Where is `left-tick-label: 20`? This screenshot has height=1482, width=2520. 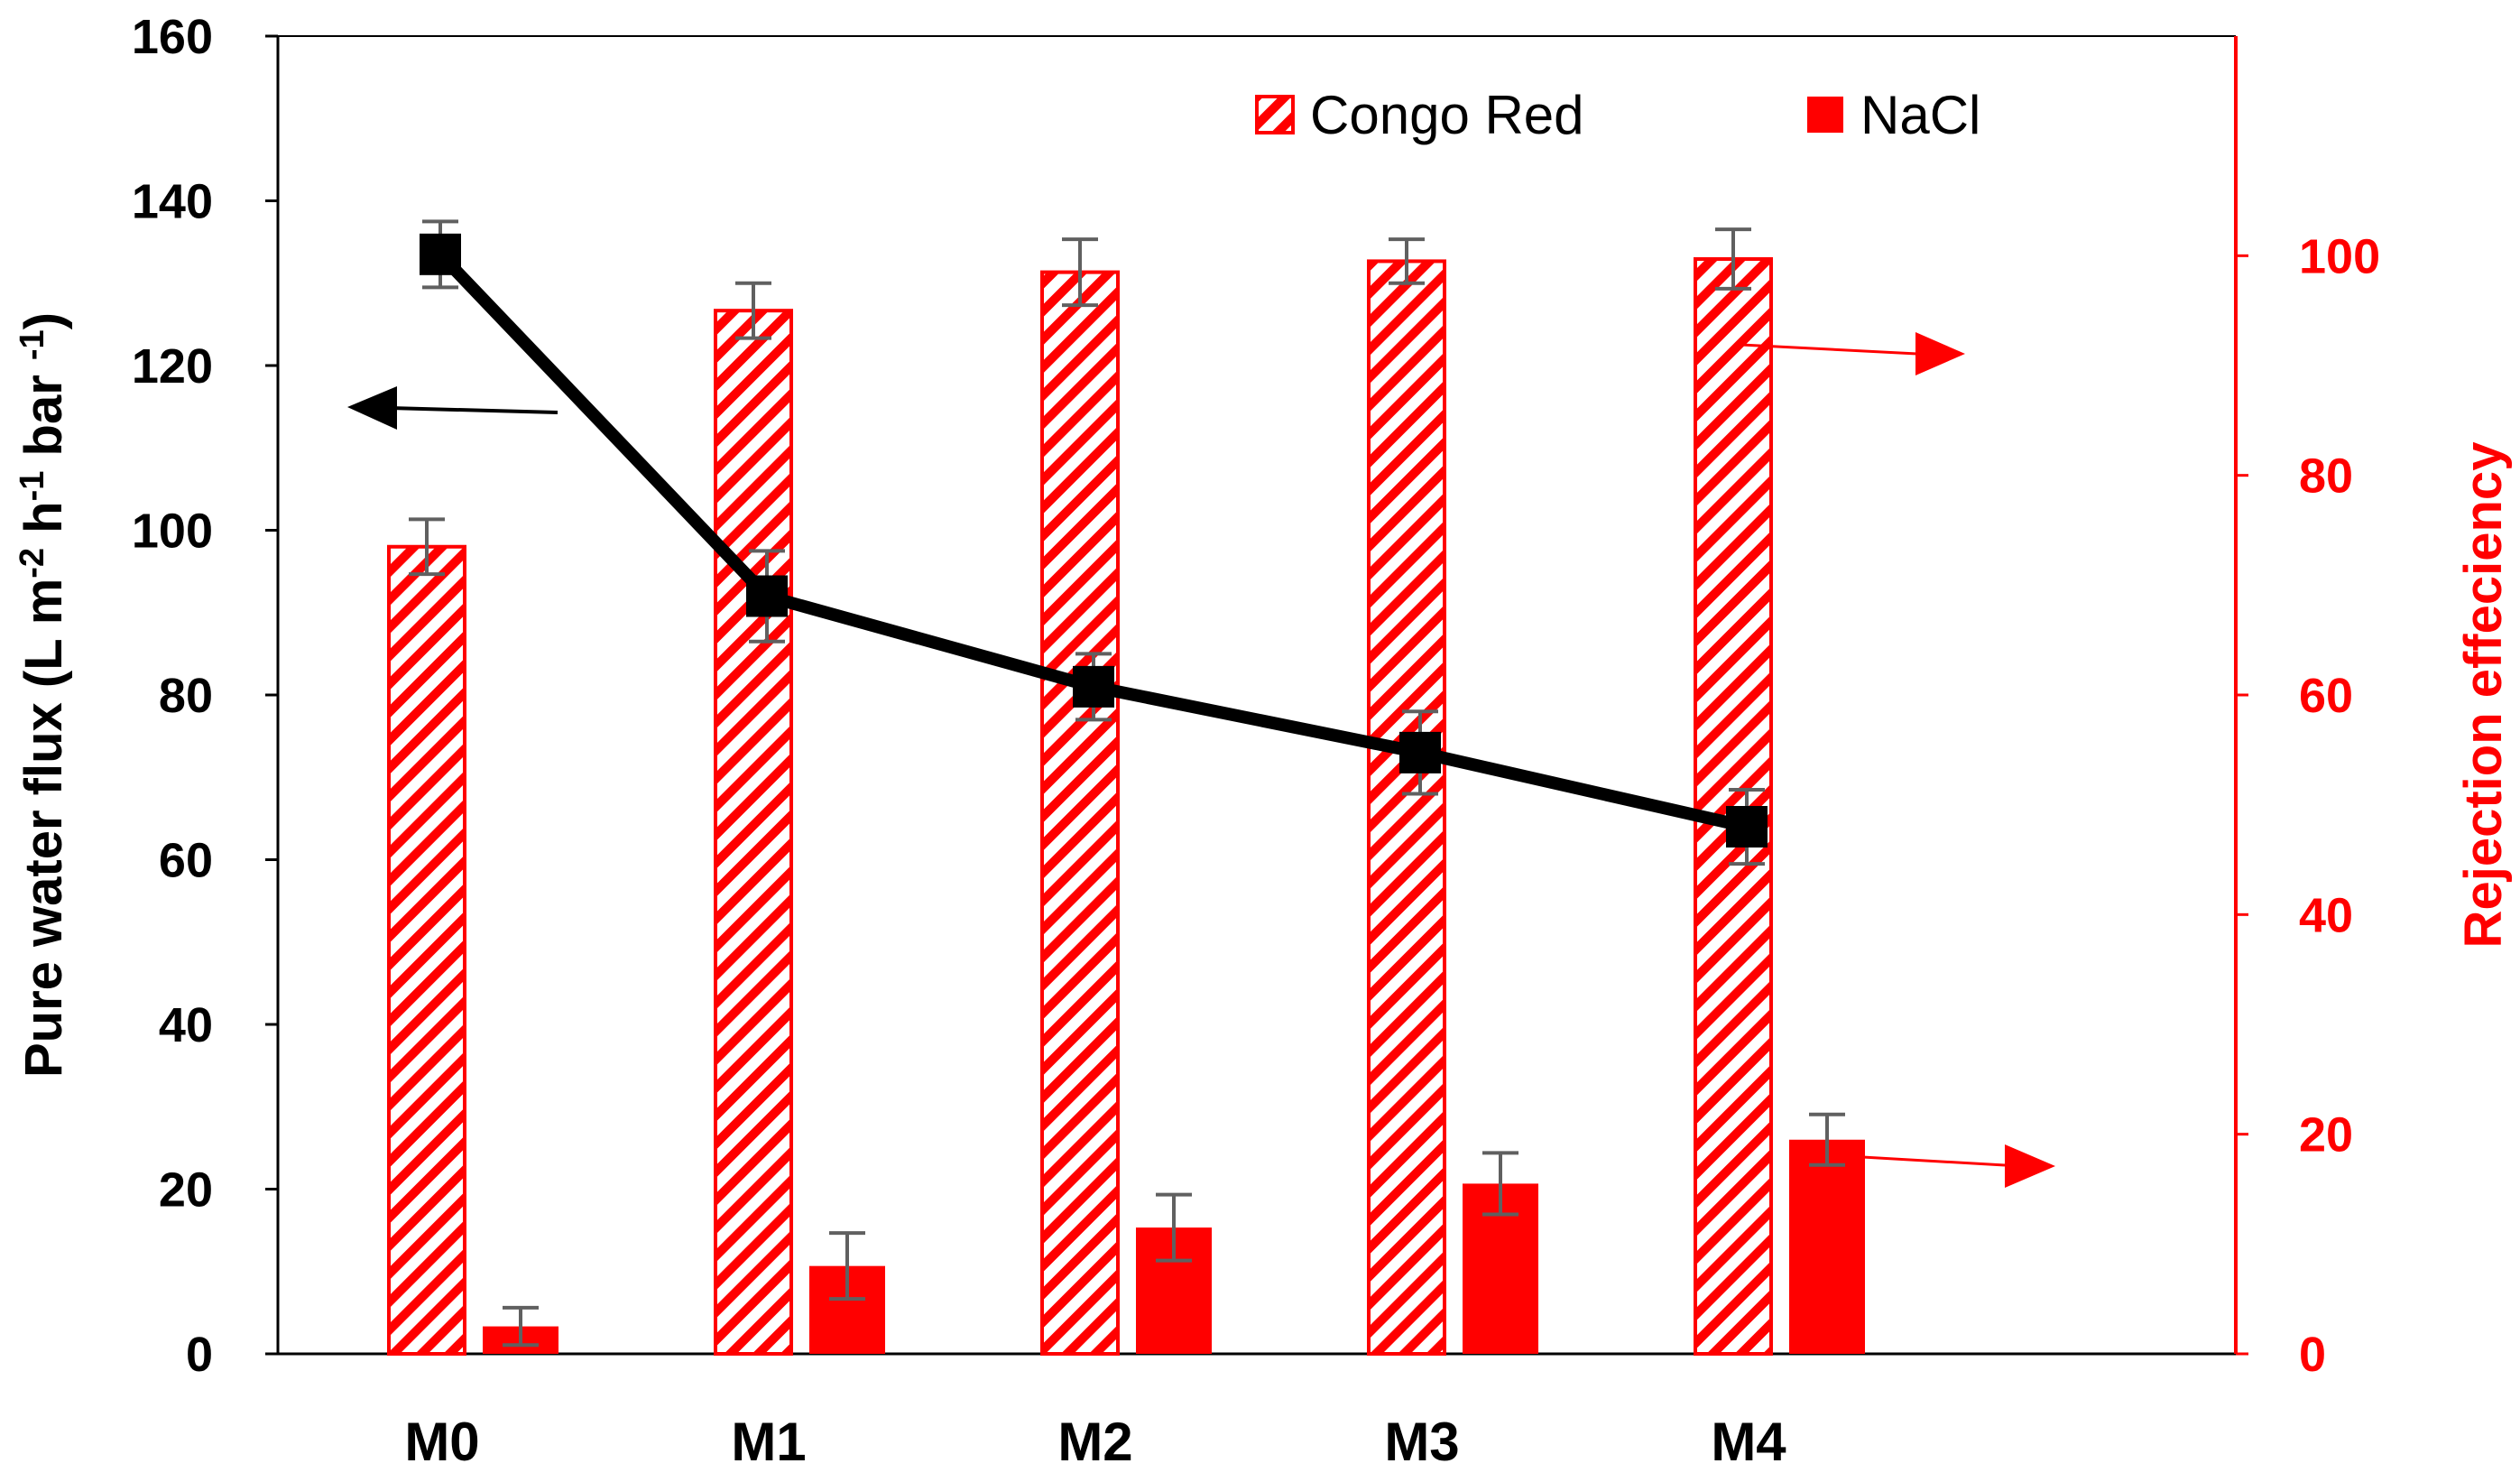 left-tick-label: 20 is located at coordinates (186, 1190).